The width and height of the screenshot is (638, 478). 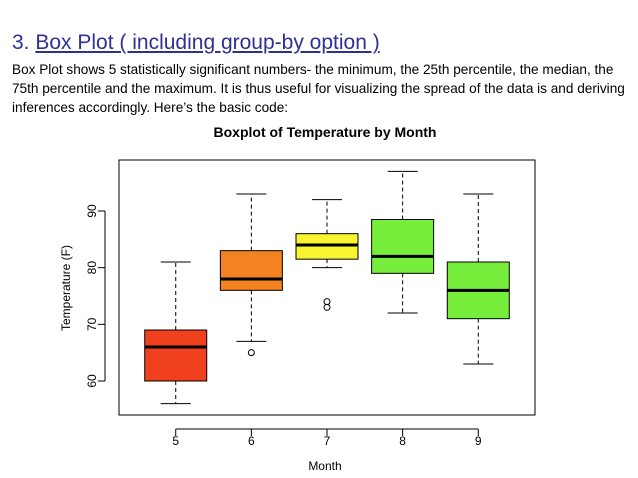 What do you see at coordinates (251, 441) in the screenshot?
I see `x-tick-label-6: 6` at bounding box center [251, 441].